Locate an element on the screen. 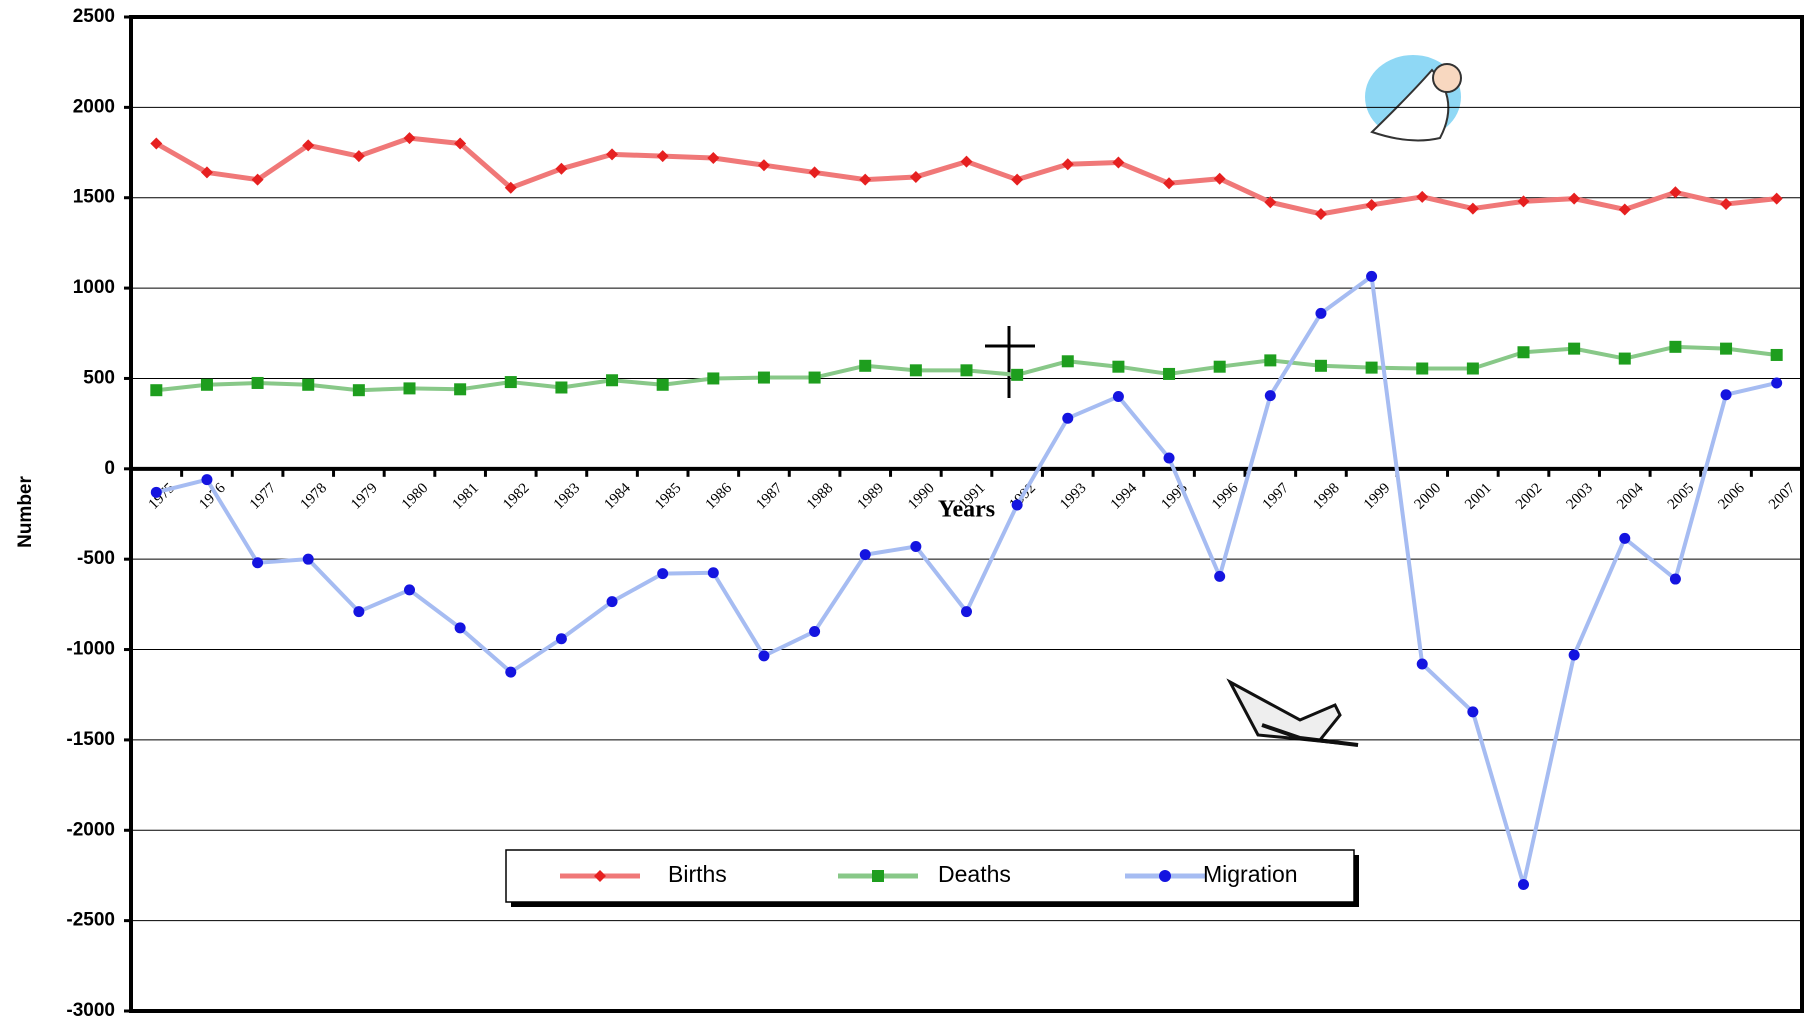 This screenshot has height=1021, width=1818. x-tick-label: 1988 is located at coordinates (820, 496).